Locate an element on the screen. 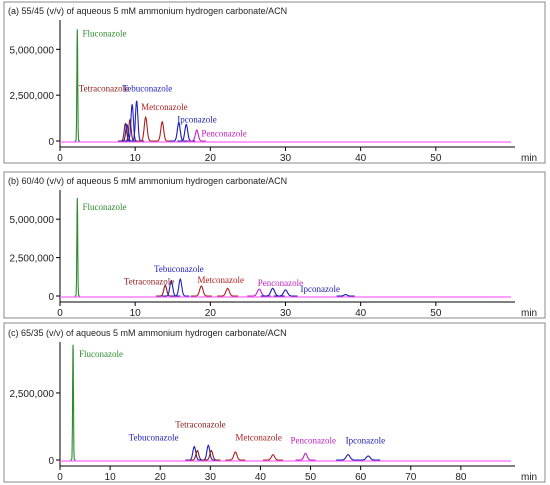 The height and width of the screenshot is (485, 550). x-tick-label: 60 is located at coordinates (361, 477).